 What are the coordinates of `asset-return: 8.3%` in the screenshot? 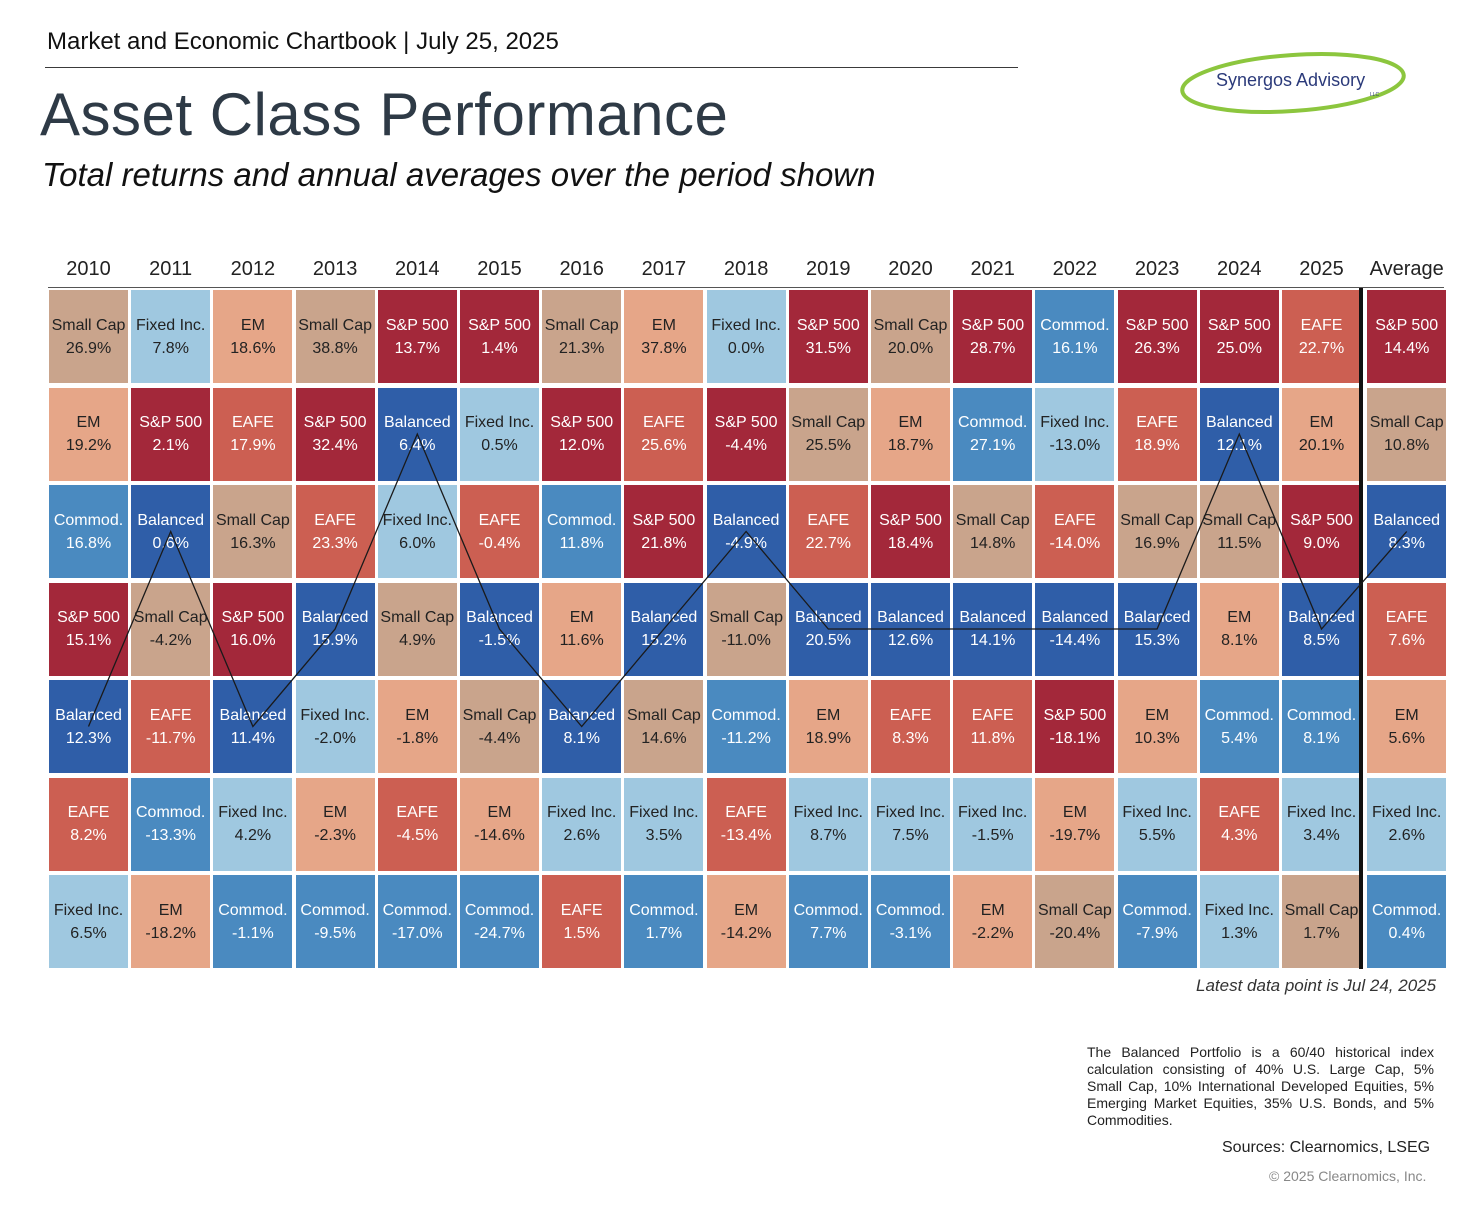 It's located at (910, 738).